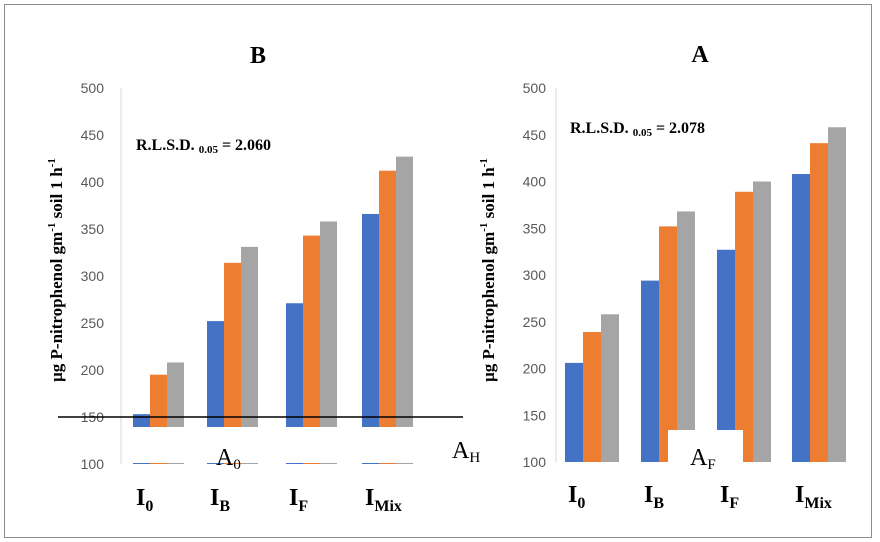  What do you see at coordinates (535, 228) in the screenshot?
I see `panel-a-y-tick-label: 350` at bounding box center [535, 228].